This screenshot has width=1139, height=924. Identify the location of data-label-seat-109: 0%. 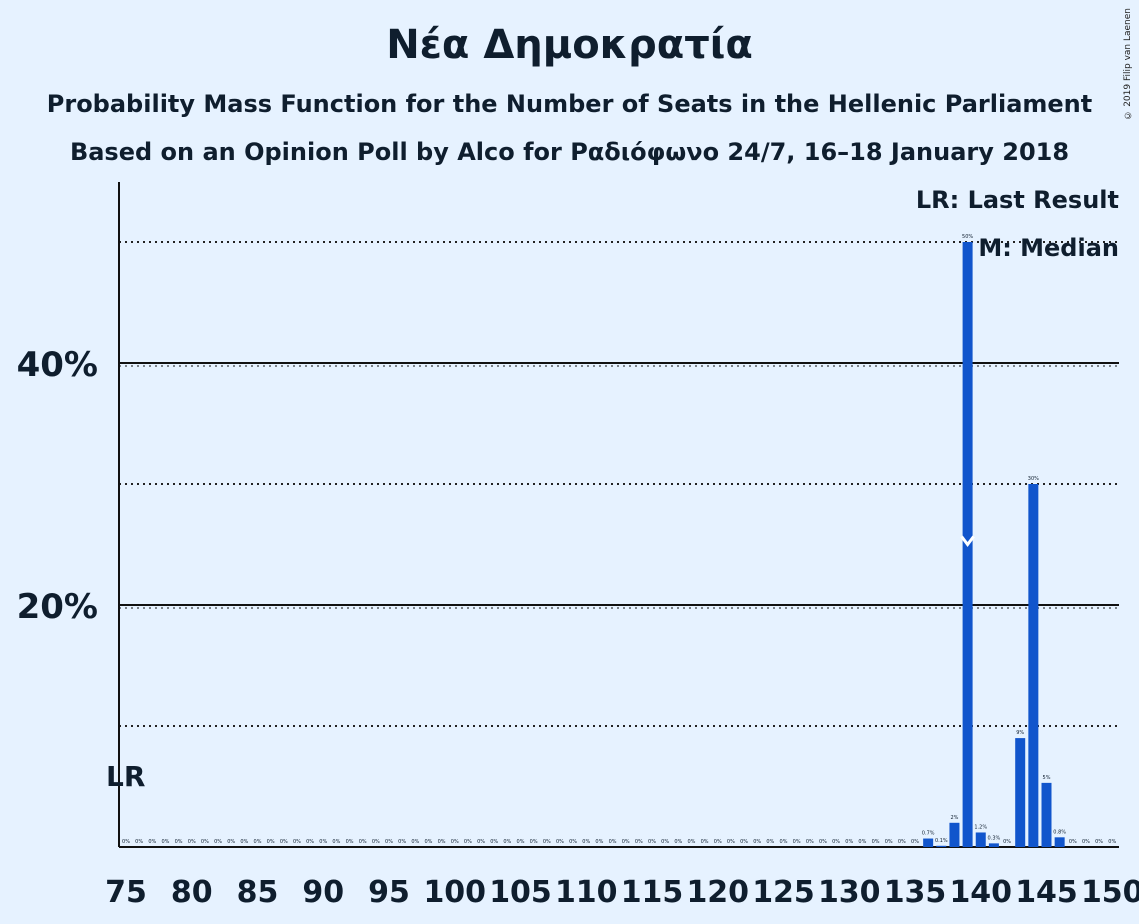
(573, 842).